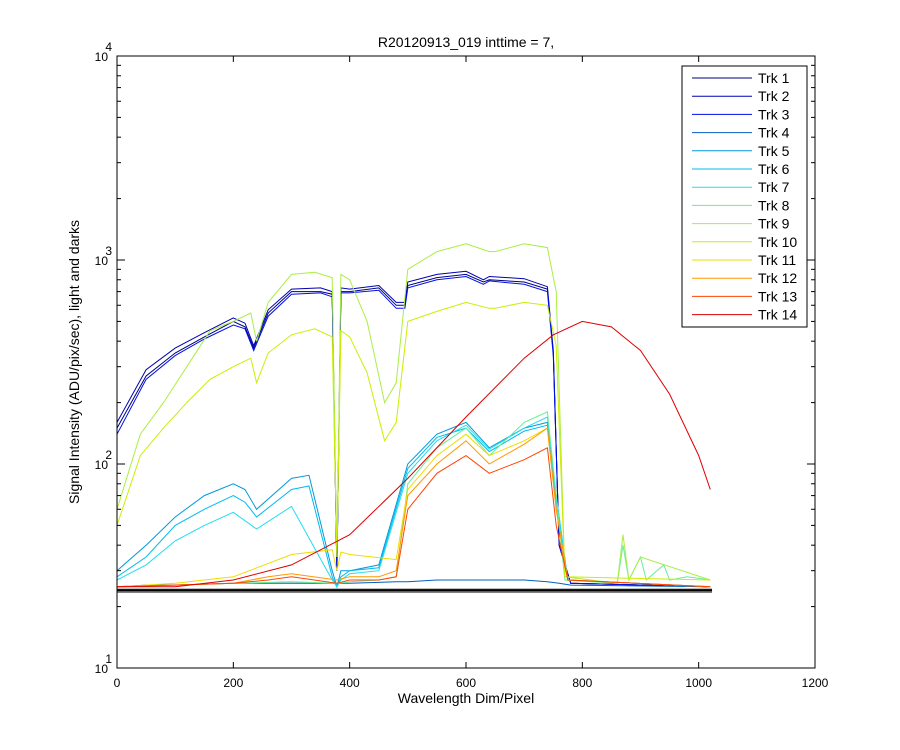 This screenshot has height=750, width=900. Describe the element at coordinates (774, 187) in the screenshot. I see `legend-label: Trk 7` at that location.